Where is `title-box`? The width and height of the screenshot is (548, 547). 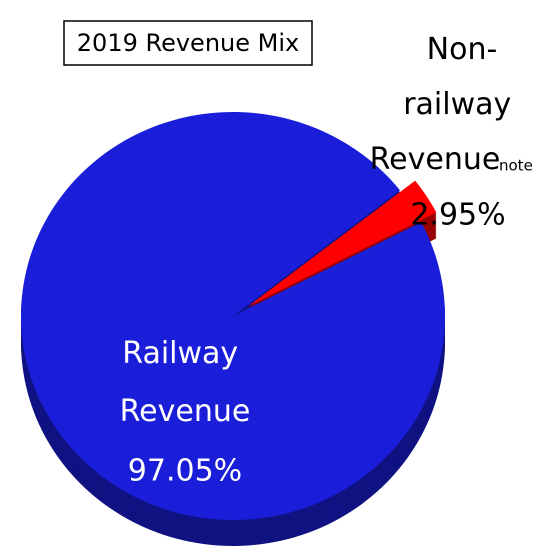 title-box is located at coordinates (188, 43).